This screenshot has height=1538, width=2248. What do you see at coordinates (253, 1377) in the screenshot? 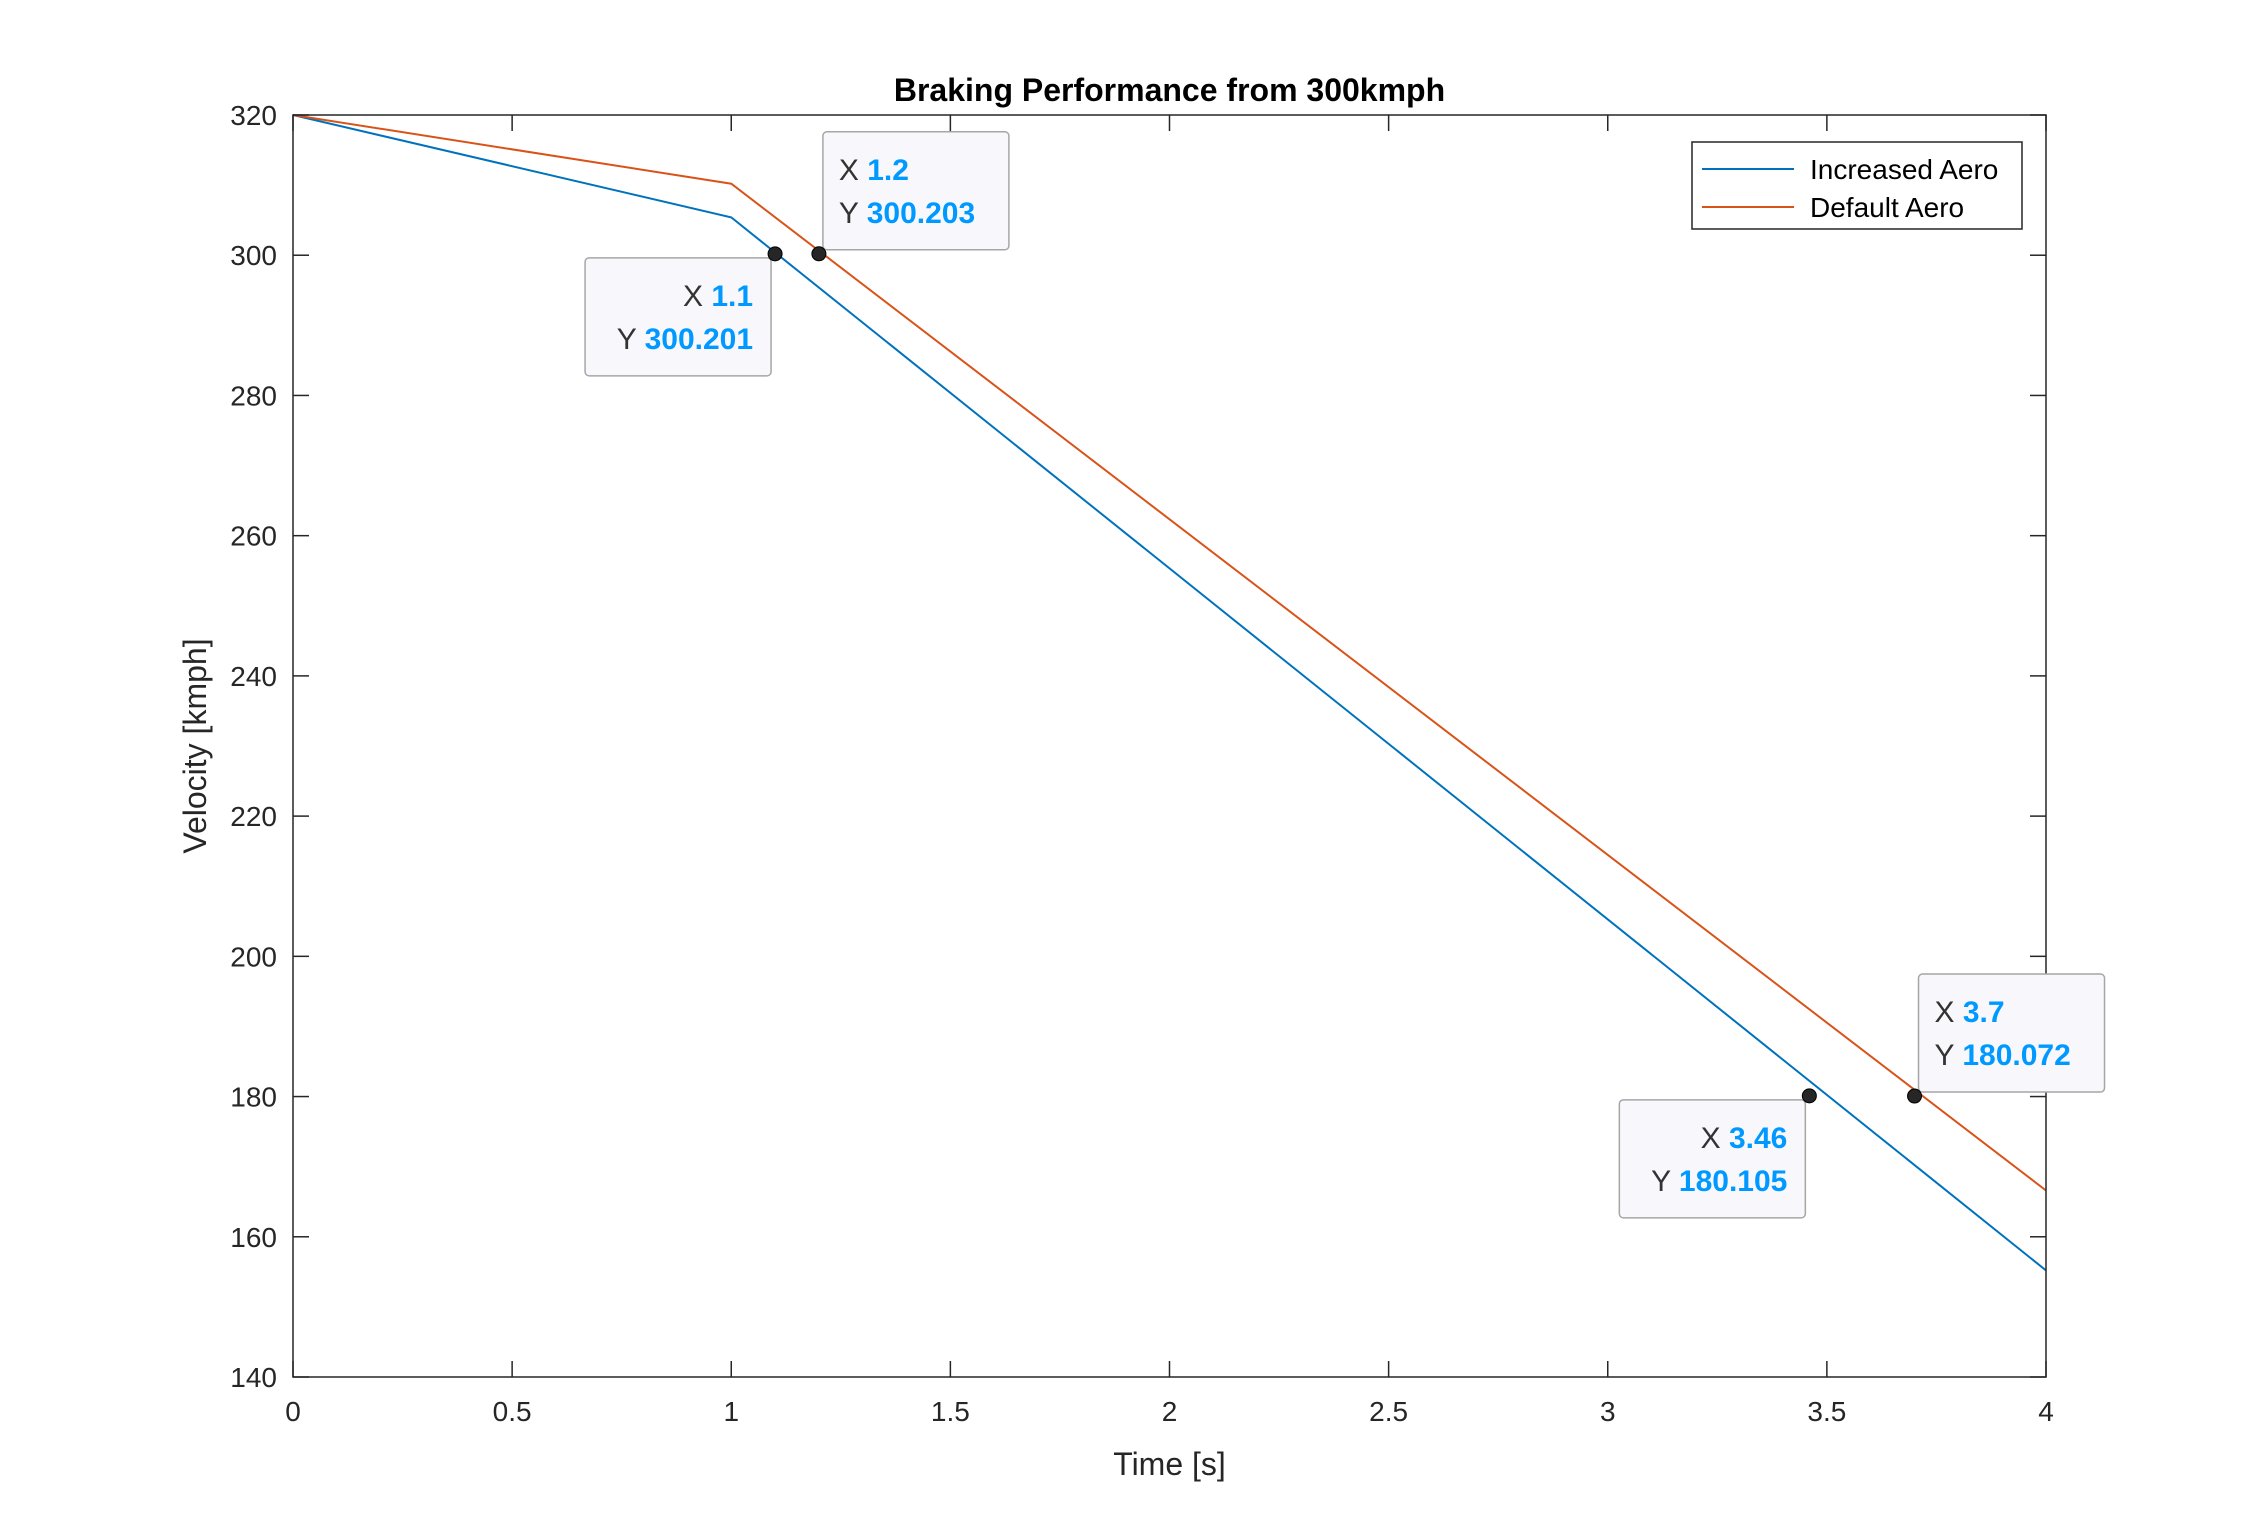
I see `y-tick-label: 140` at bounding box center [253, 1377].